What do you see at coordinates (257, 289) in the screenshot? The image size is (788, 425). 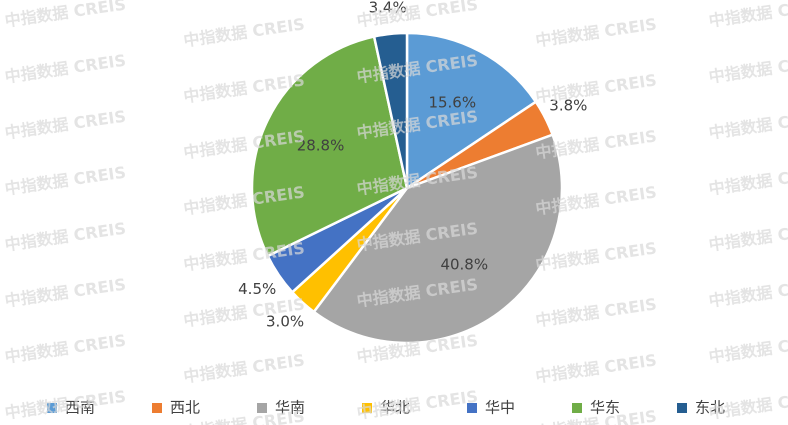 I see `data-label: 4.5%` at bounding box center [257, 289].